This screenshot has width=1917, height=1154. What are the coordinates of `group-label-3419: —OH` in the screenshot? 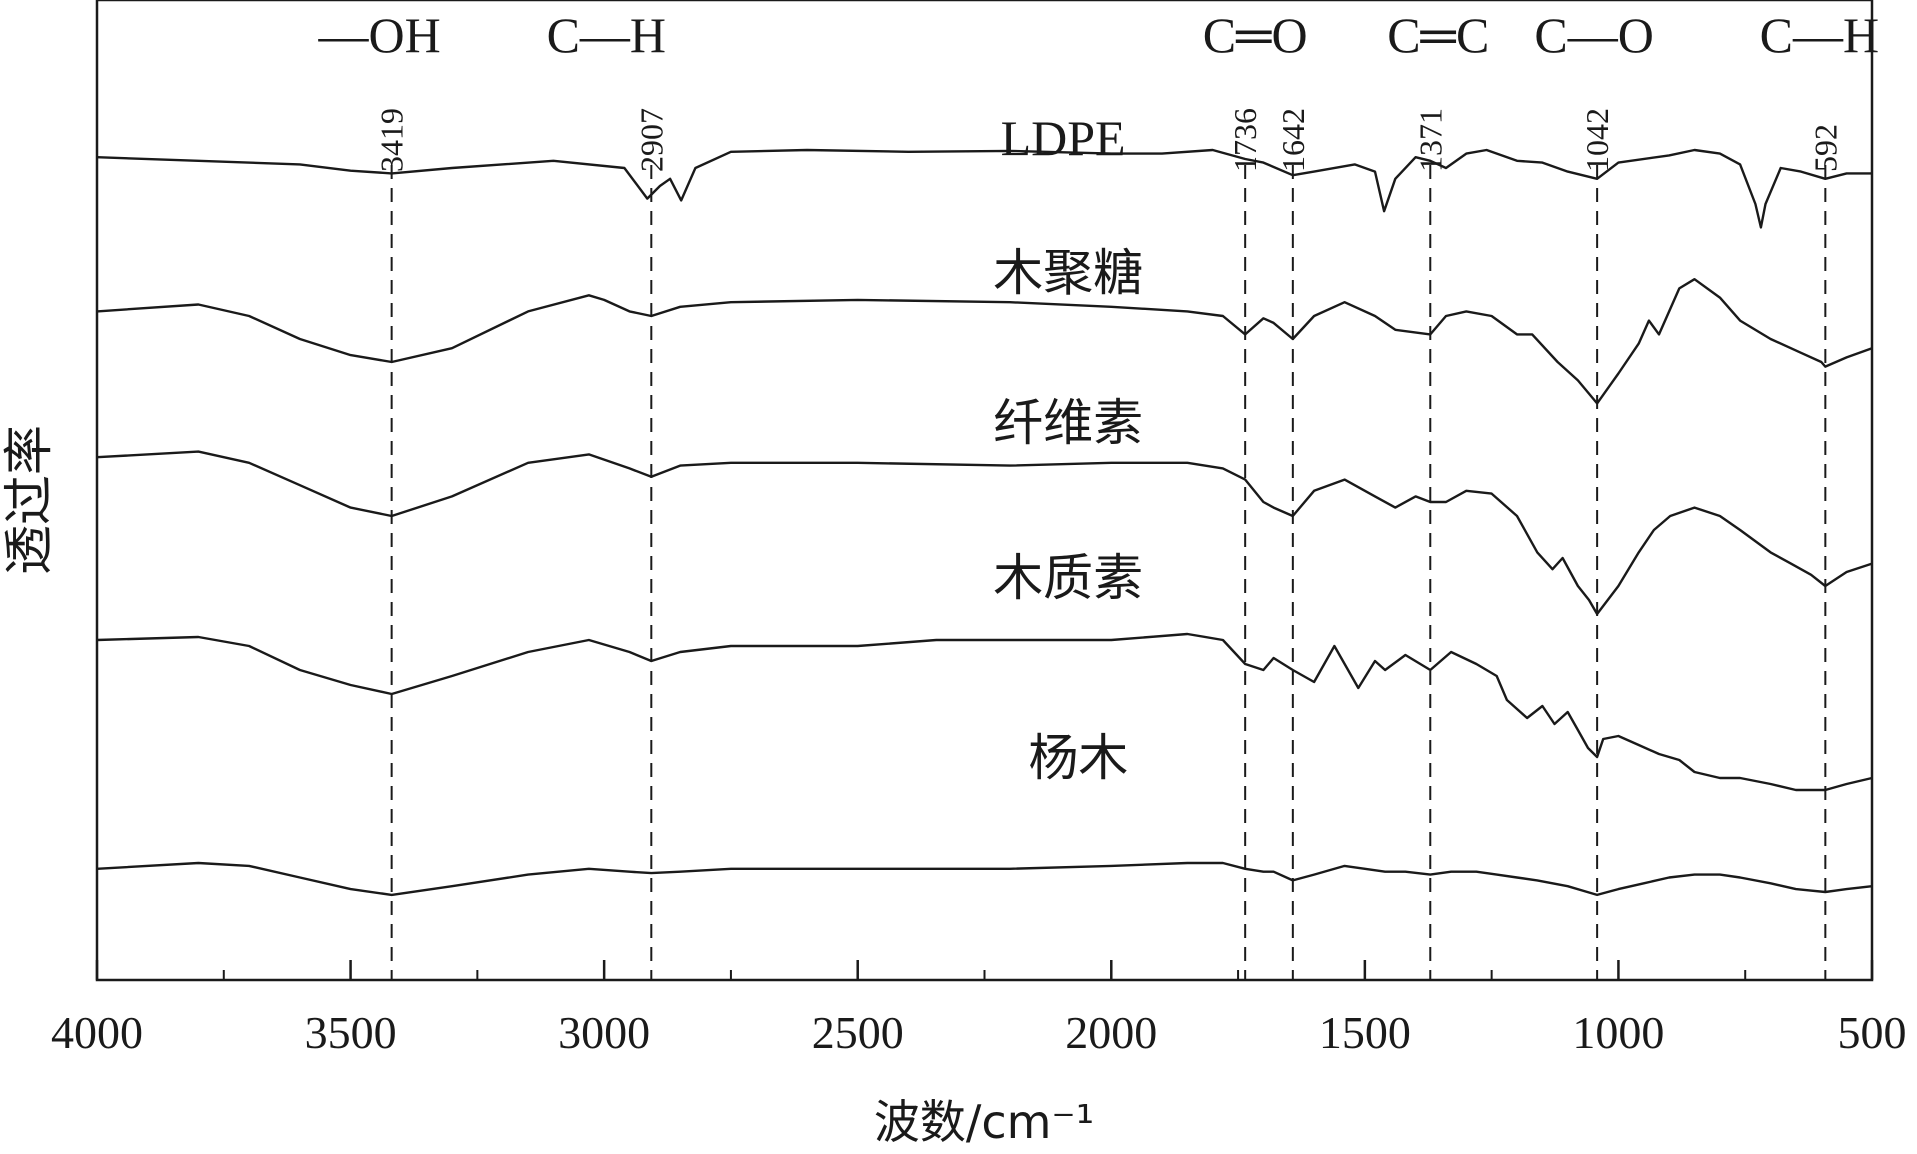 It's located at (379, 35).